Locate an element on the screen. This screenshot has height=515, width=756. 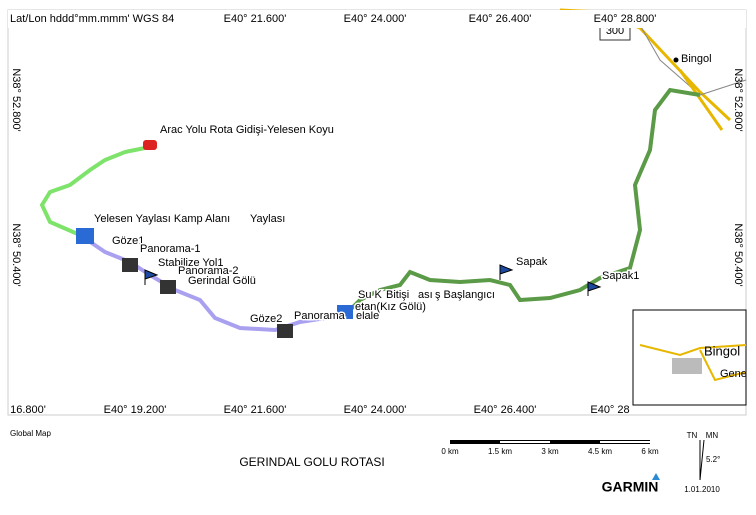
header: Lat/Lon hddd°mm.mmm' WGS 84 is located at coordinates (92, 19).